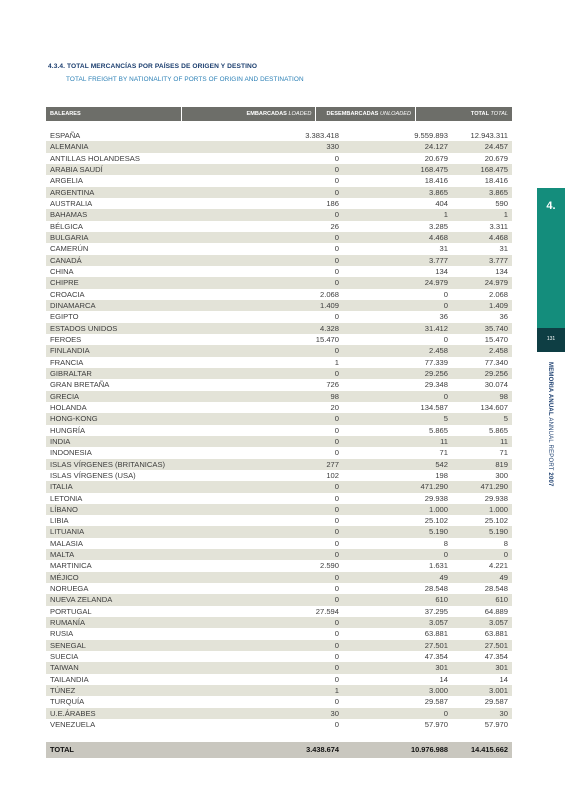  What do you see at coordinates (67, 362) in the screenshot?
I see `country-cell: FRANCIA` at bounding box center [67, 362].